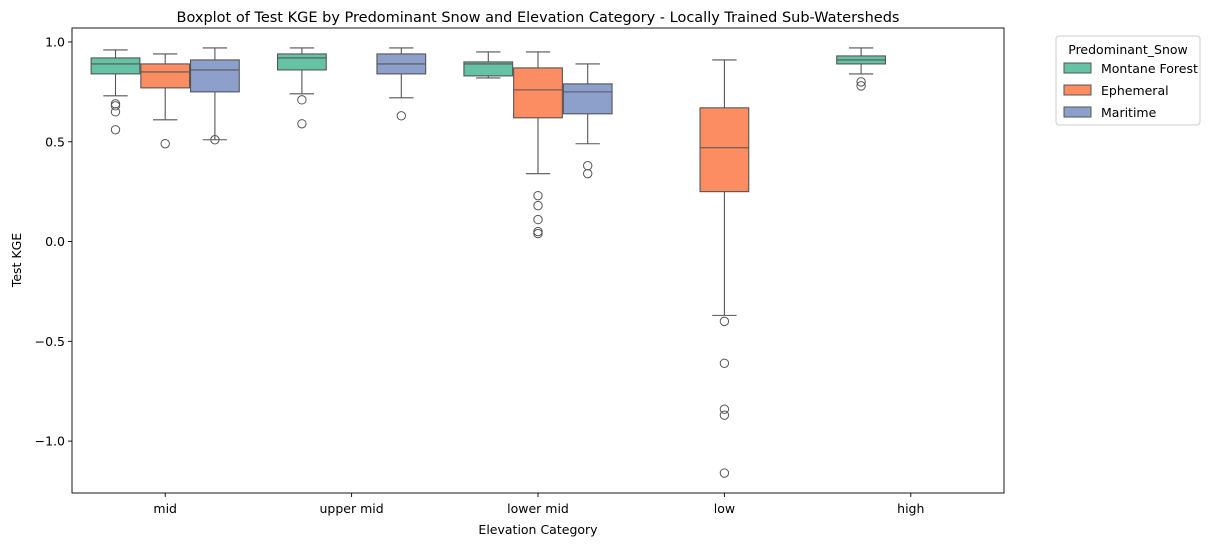  What do you see at coordinates (165, 508) in the screenshot?
I see `x-tick-label: mid` at bounding box center [165, 508].